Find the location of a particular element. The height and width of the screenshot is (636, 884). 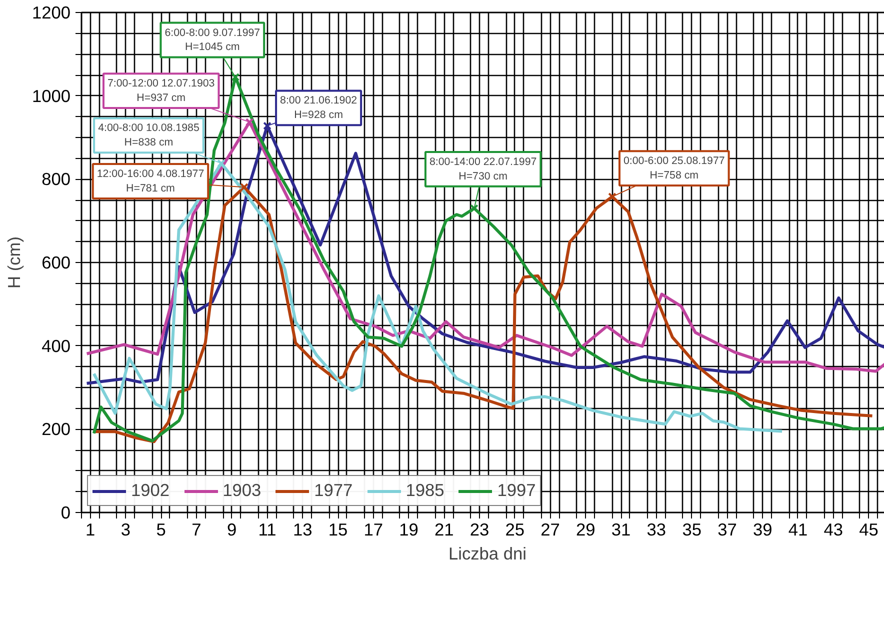

x-tick-label: 13 is located at coordinates (302, 530).